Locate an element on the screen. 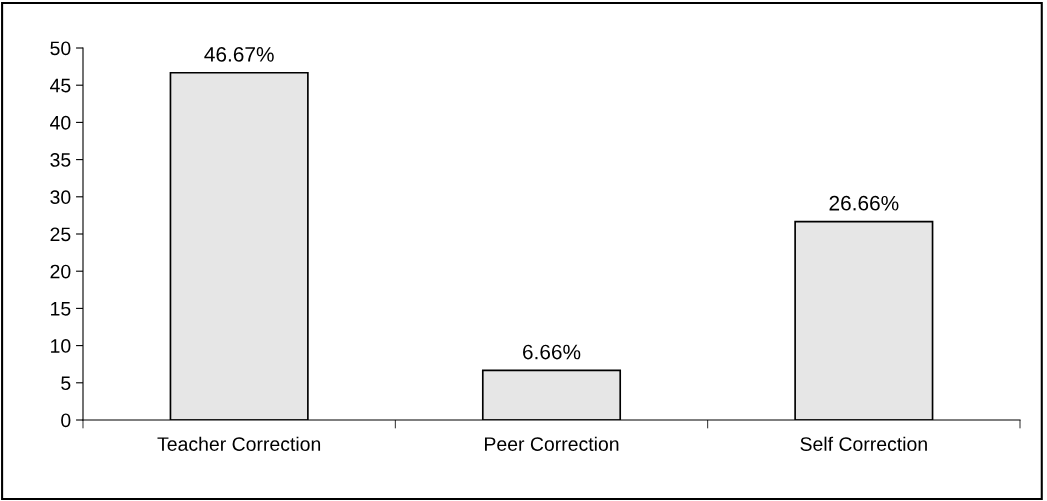  y-tick-label: 15 is located at coordinates (61, 309).